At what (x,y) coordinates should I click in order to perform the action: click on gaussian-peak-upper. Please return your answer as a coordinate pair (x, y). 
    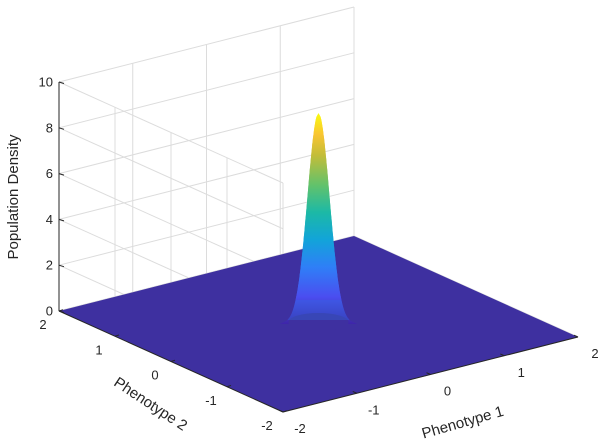
    Looking at the image, I should click on (318, 206).